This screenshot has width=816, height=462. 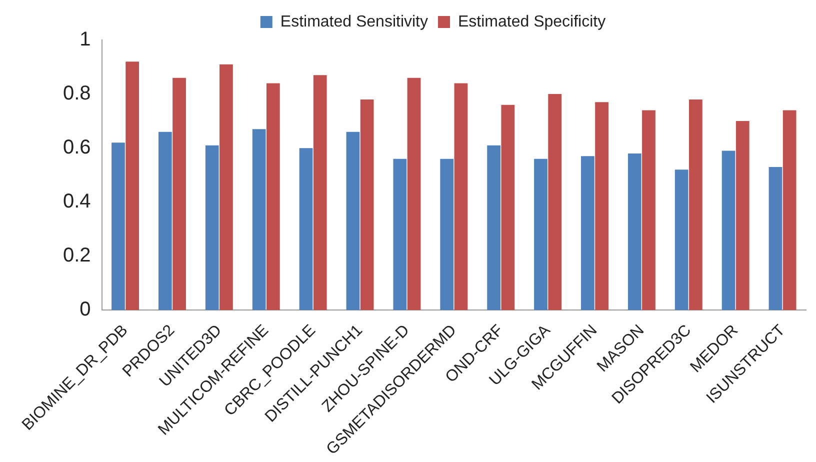 What do you see at coordinates (354, 21) in the screenshot?
I see `legend-label: Estimated Sensitivity` at bounding box center [354, 21].